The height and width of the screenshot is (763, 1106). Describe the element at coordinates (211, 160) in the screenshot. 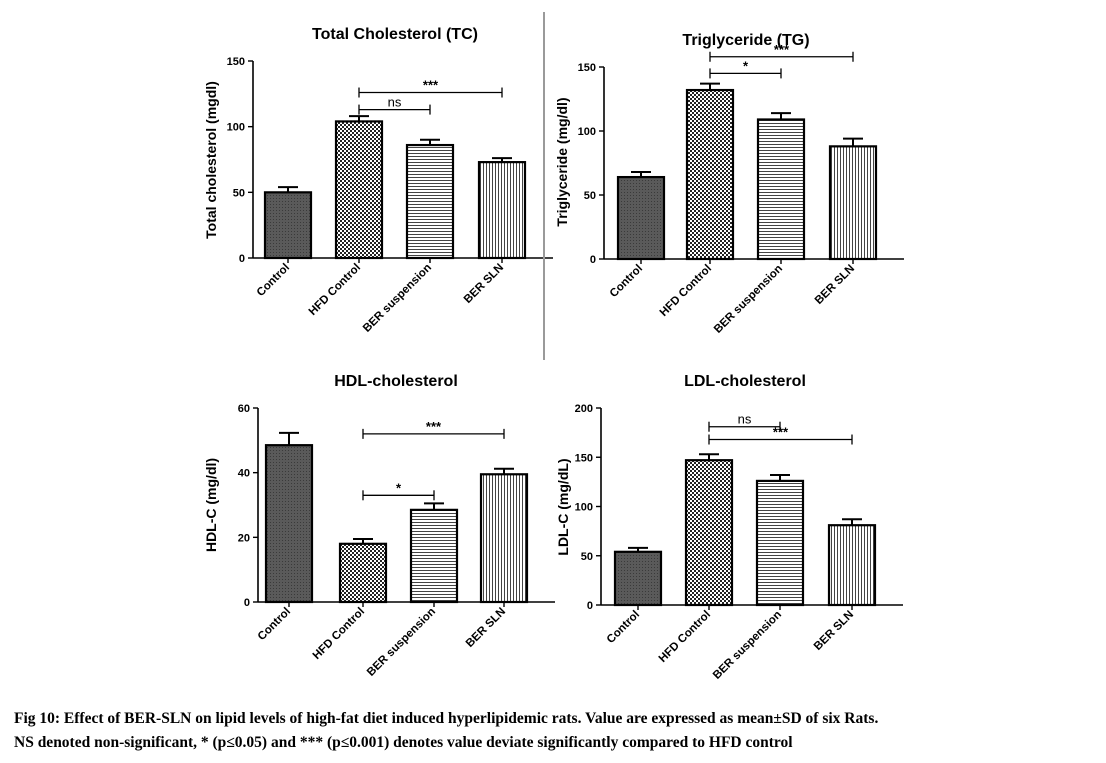

I see `y-axis-label: Total cholesterol (mgdl)` at that location.